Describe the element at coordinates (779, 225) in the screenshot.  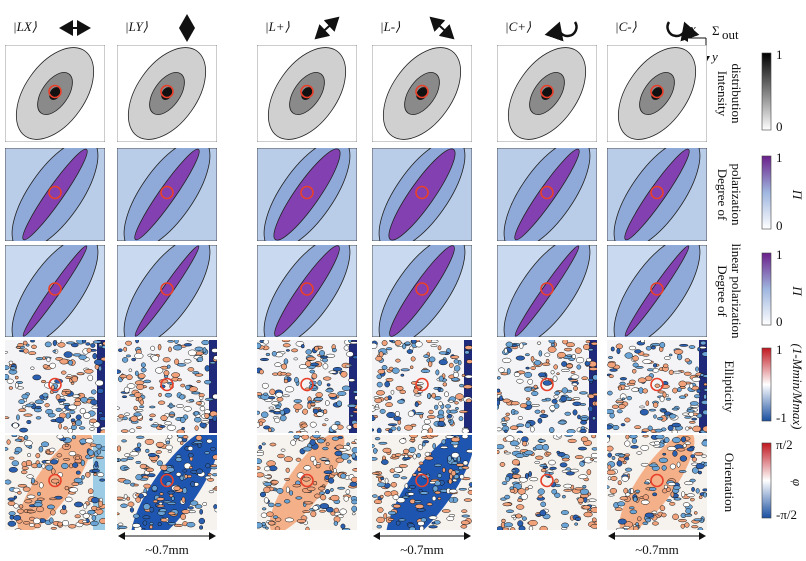
I see `colorbar-tick: 0` at that location.